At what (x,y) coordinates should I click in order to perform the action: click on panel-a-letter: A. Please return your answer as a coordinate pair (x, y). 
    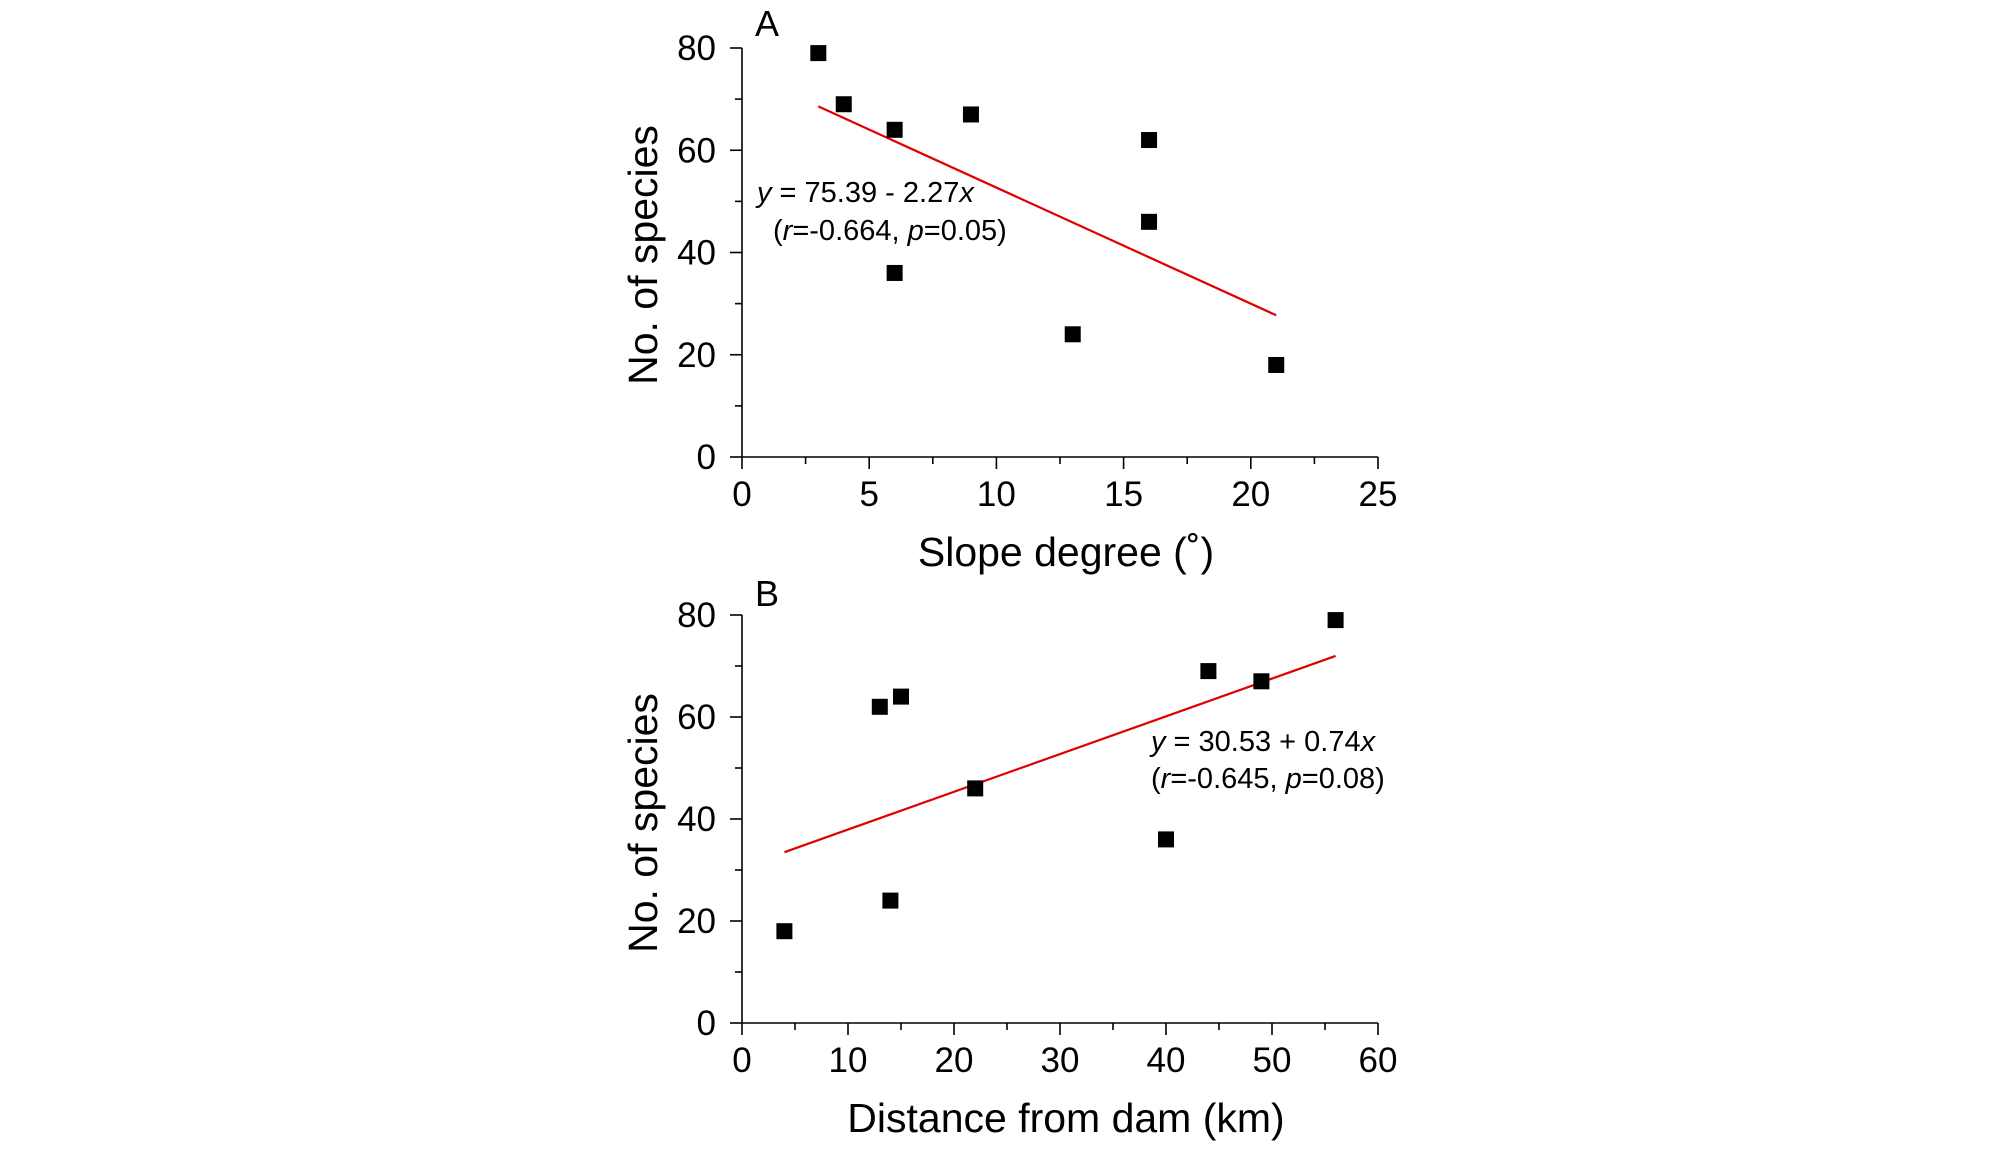
    Looking at the image, I should click on (767, 23).